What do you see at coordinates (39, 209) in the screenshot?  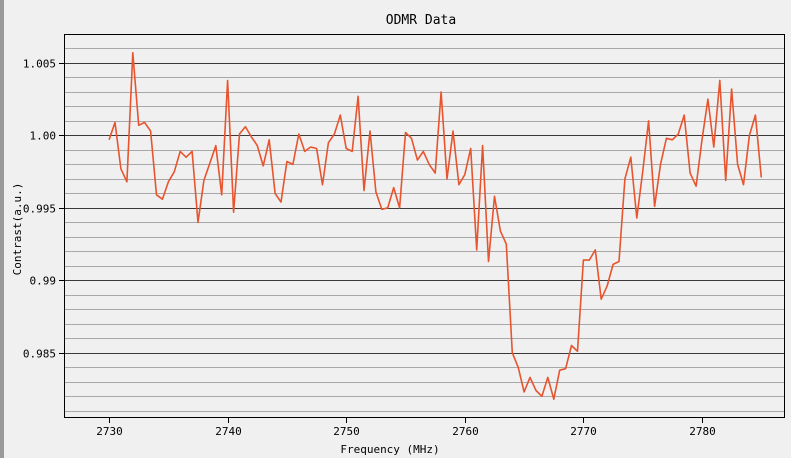 I see `y-tick-label: 0.995` at bounding box center [39, 209].